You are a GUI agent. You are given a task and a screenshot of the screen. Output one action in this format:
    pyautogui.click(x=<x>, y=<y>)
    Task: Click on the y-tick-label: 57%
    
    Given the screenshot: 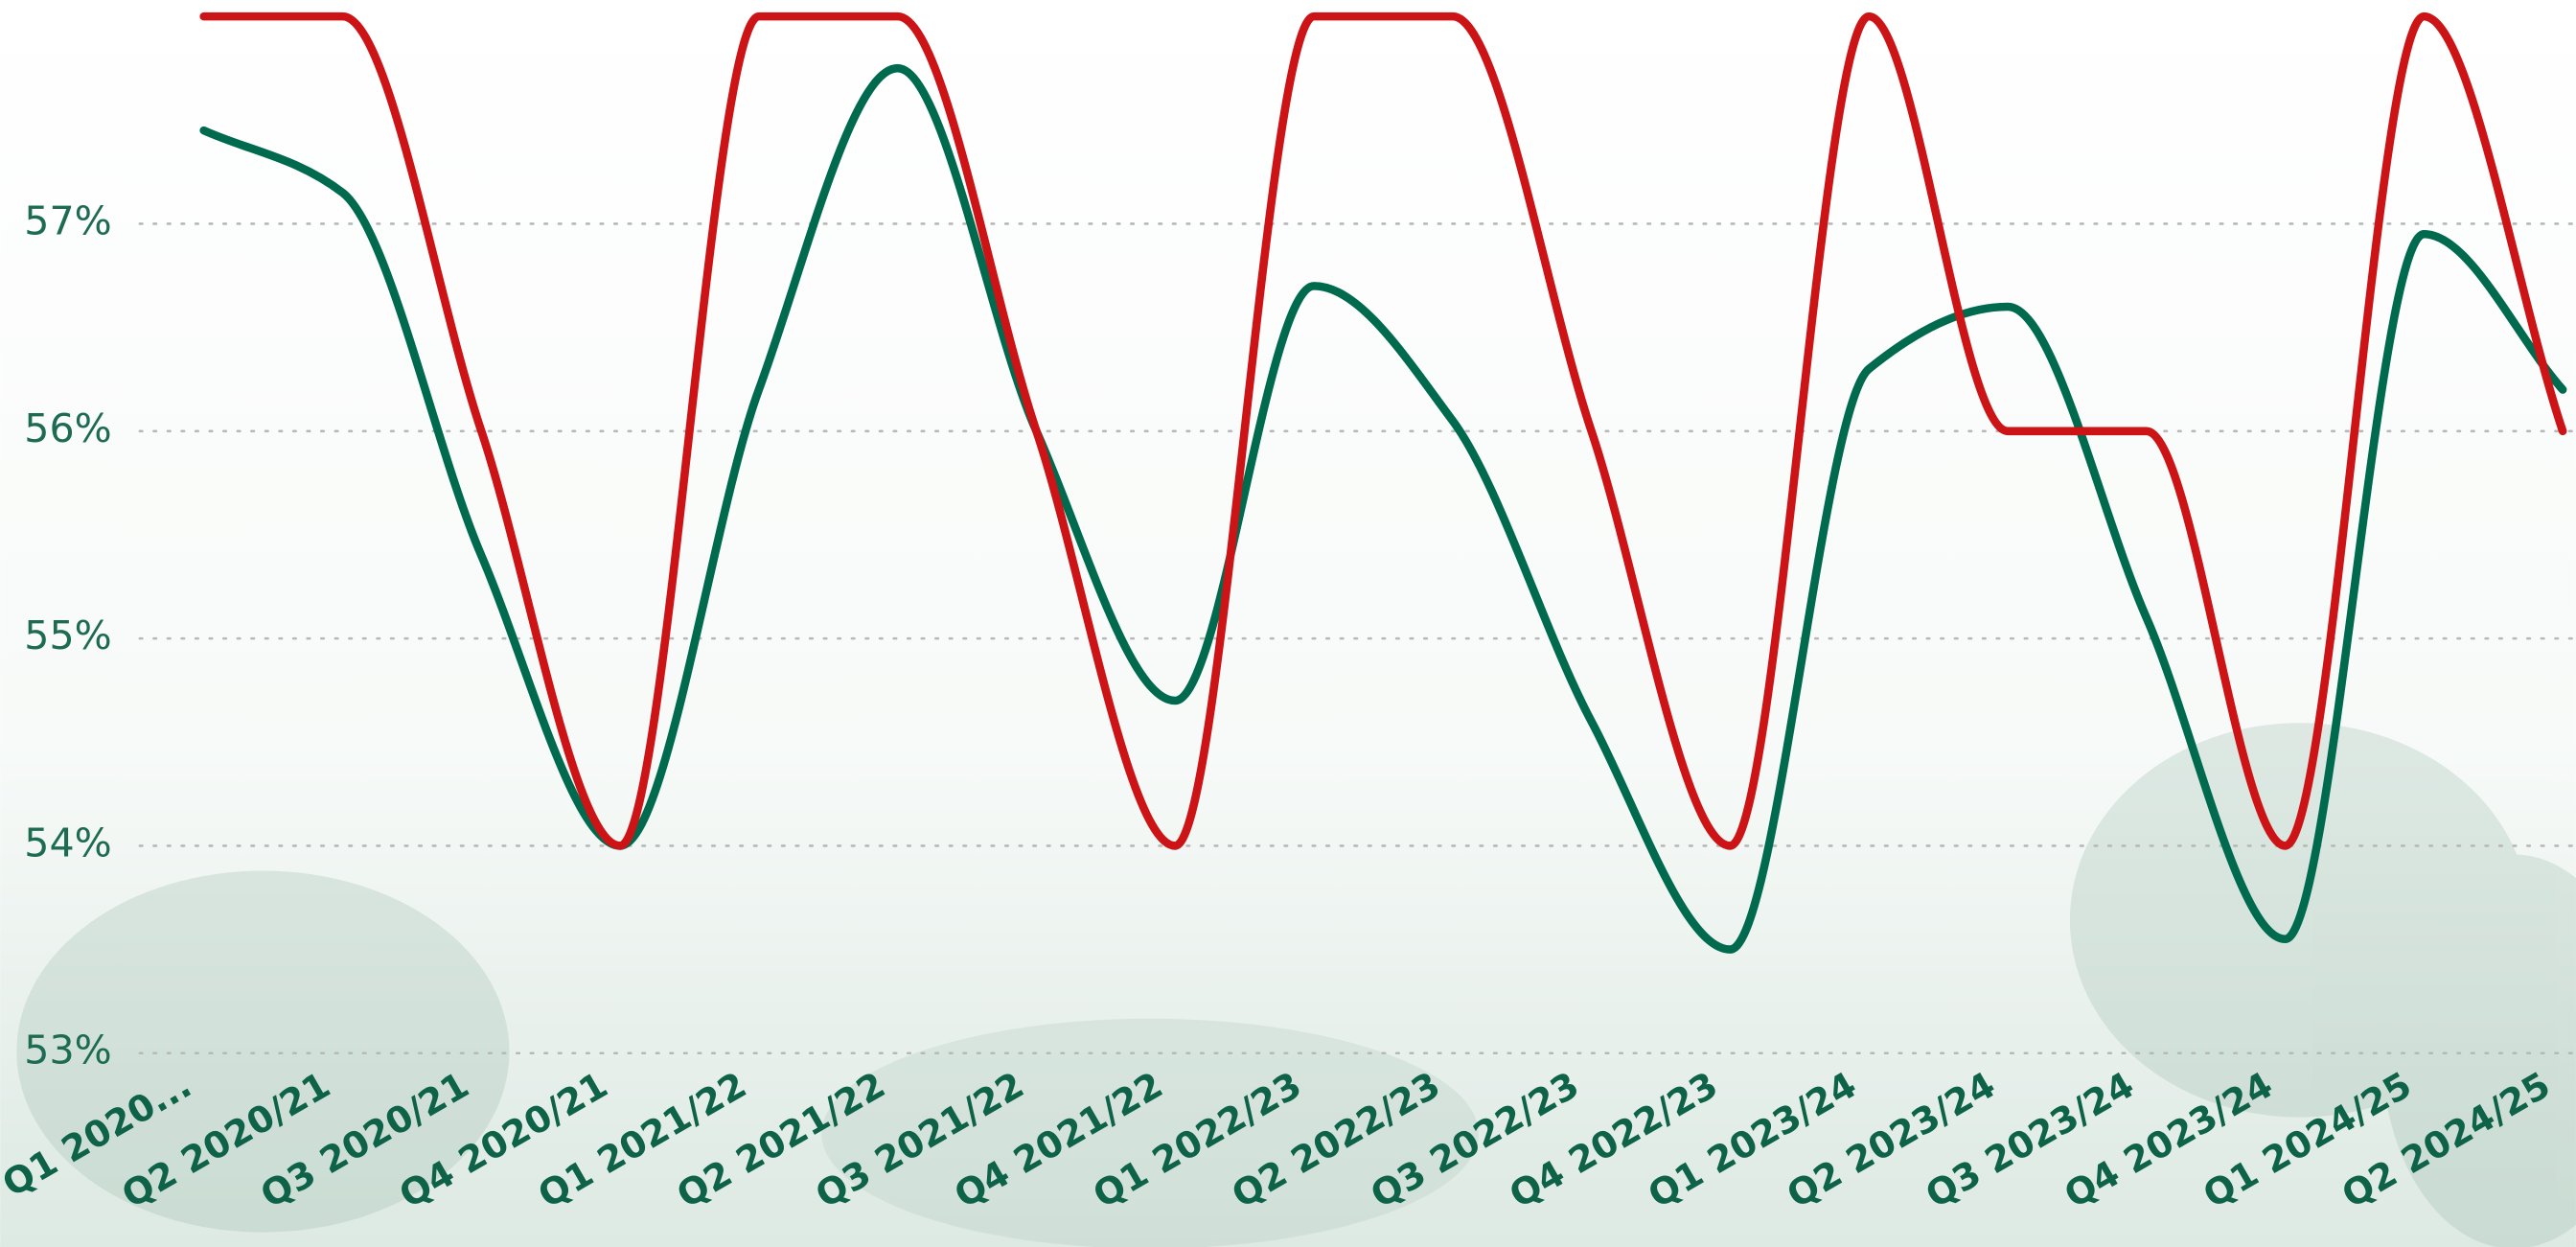 What is the action you would take?
    pyautogui.click(x=67, y=220)
    